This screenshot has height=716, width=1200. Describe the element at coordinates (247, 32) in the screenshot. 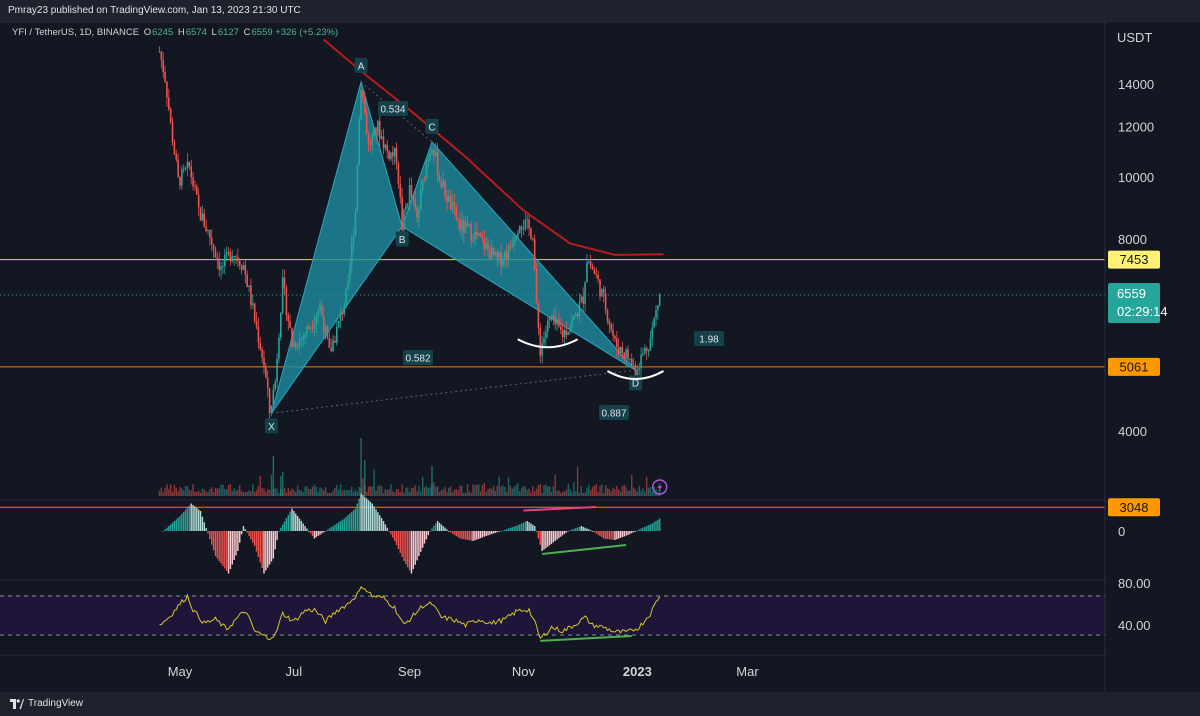

I see `close-label: C` at that location.